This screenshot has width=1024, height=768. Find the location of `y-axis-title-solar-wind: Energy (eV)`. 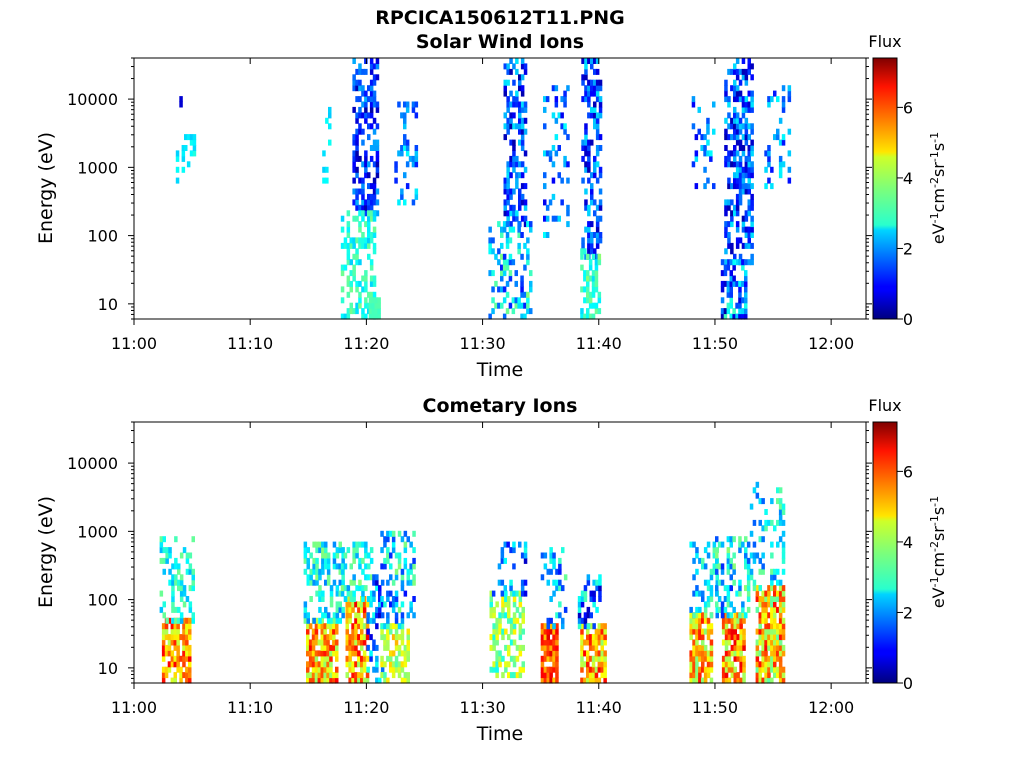

y-axis-title-solar-wind: Energy (eV) is located at coordinates (46, 188).